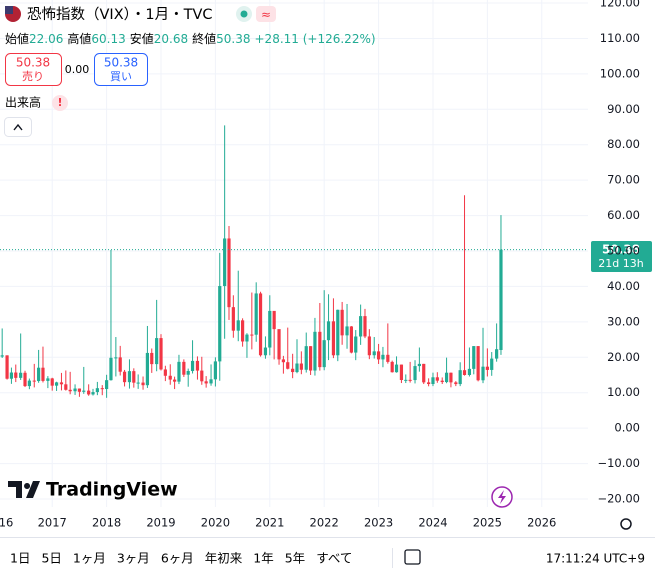  I want to click on y-tick-label: −10.00, so click(618, 463).